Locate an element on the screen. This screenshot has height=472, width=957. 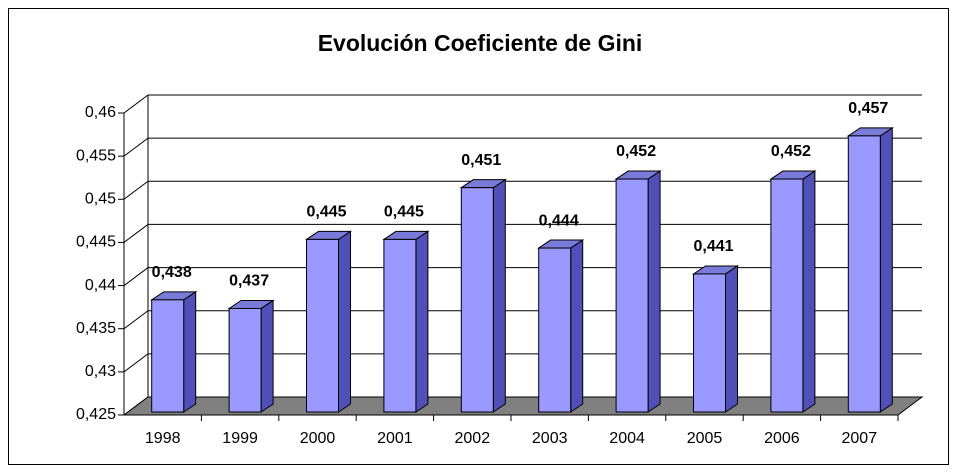
data-label: 0,437 is located at coordinates (249, 281).